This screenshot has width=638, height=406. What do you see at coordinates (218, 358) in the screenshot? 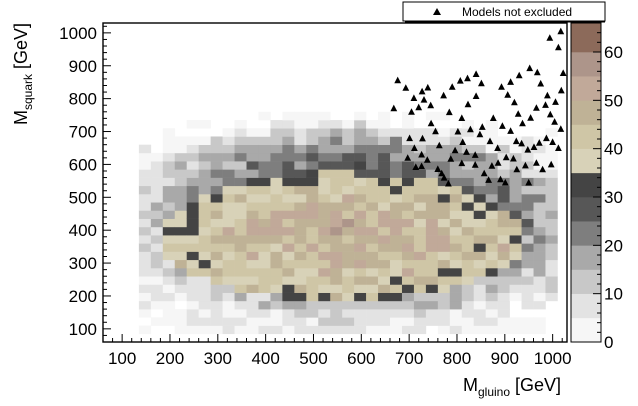
I see `x-tick-label: 300` at bounding box center [218, 358].